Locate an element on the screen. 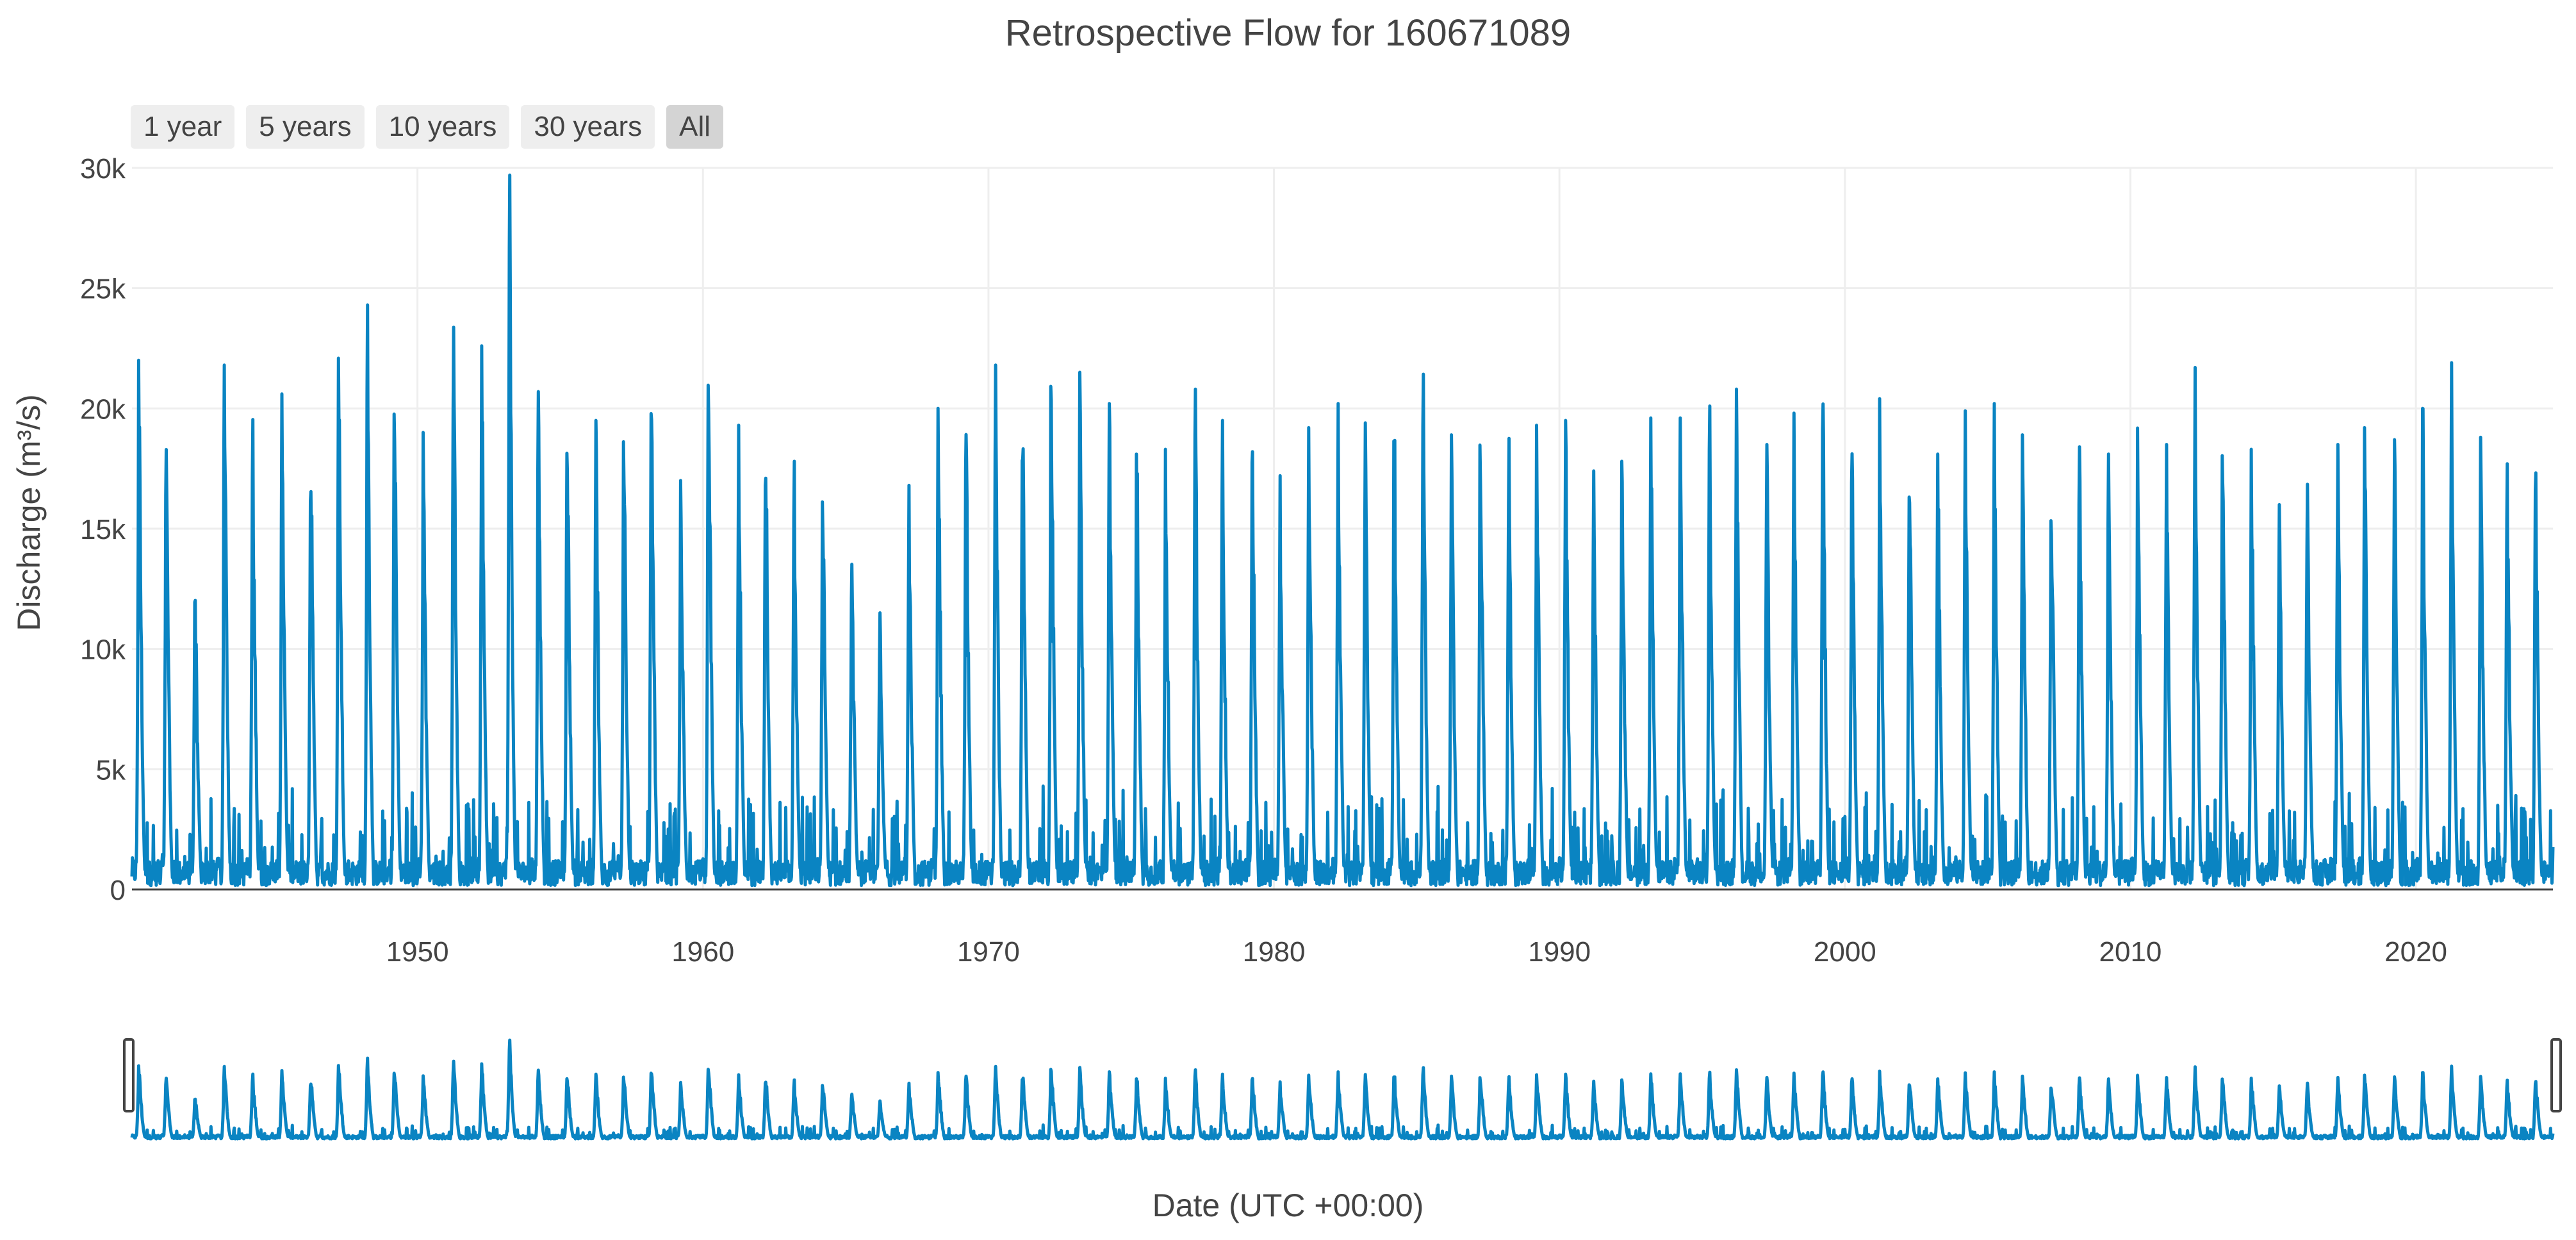  x-axis-ticks: 1950 1960 1970 1980 1990 2000 2010 2020 is located at coordinates (1416, 952).